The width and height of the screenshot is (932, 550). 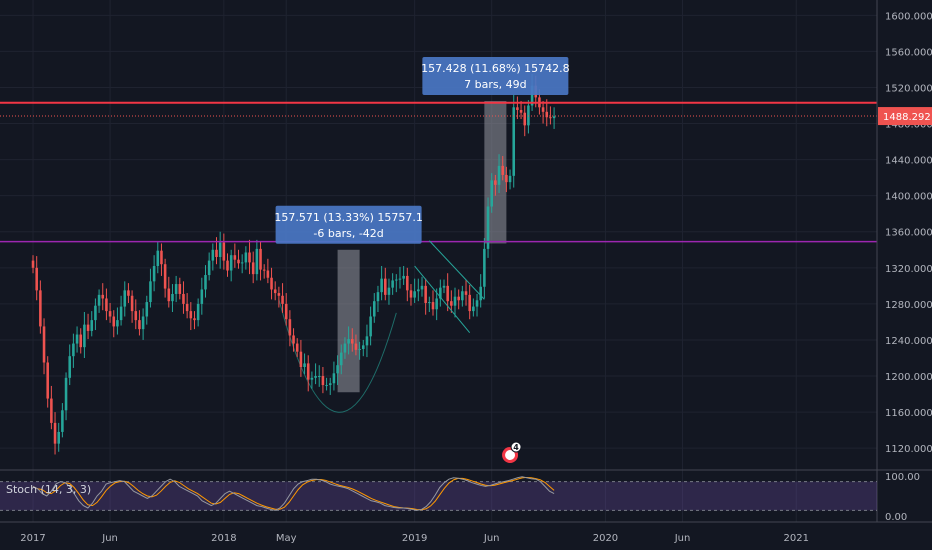 What do you see at coordinates (908, 233) in the screenshot?
I see `price-tick: 1360.000` at bounding box center [908, 233].